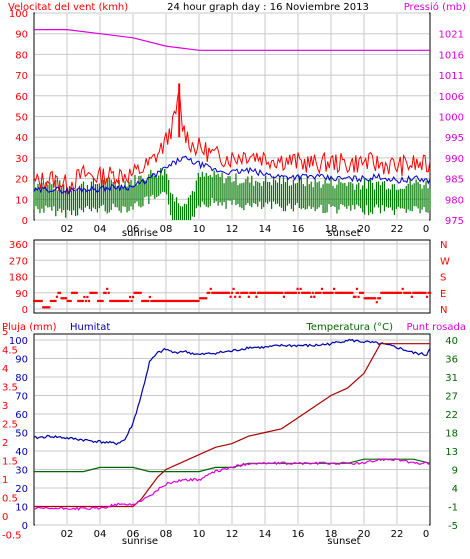  Describe the element at coordinates (232, 484) in the screenshot. I see `dewpoint-line` at that location.